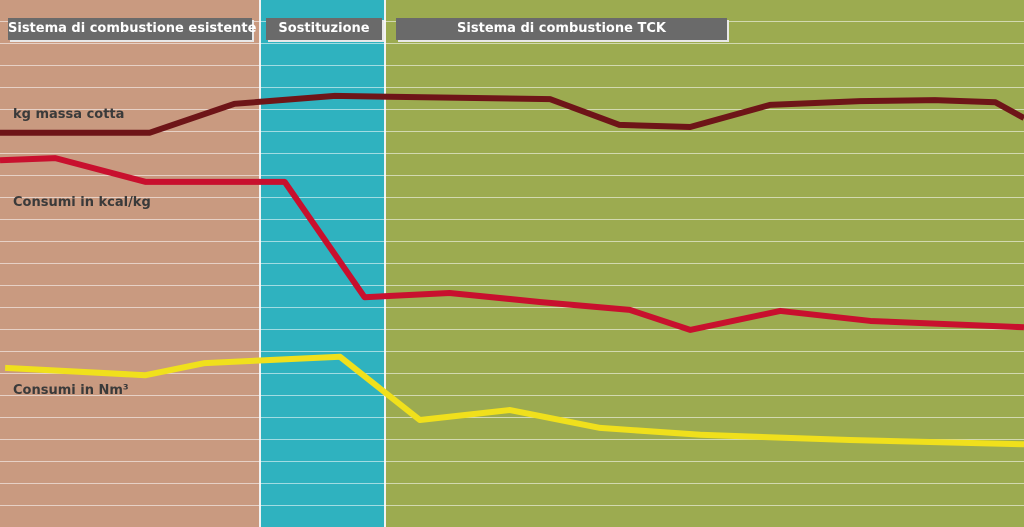  Describe the element at coordinates (132, 29) in the screenshot. I see `section-header: Sistema di combustione esistente` at that location.